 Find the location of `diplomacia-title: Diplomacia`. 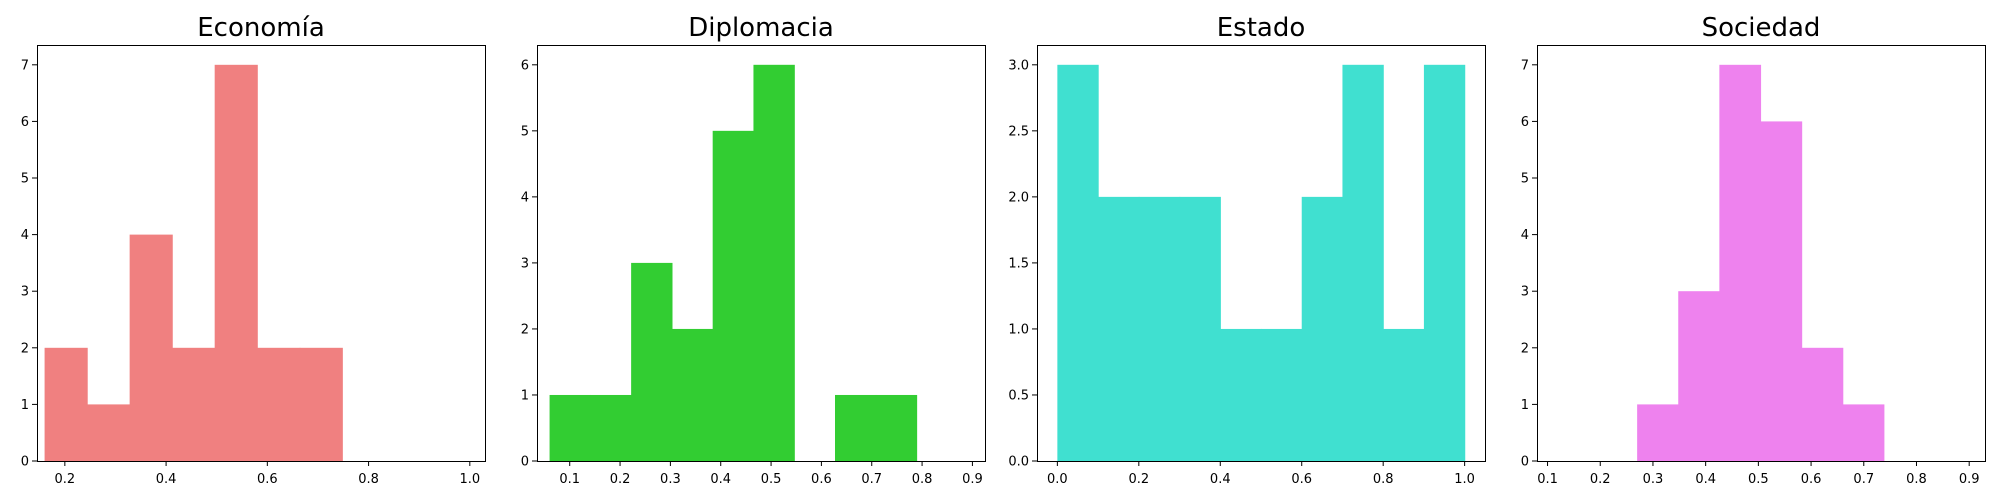

diplomacia-title: Diplomacia is located at coordinates (761, 28).